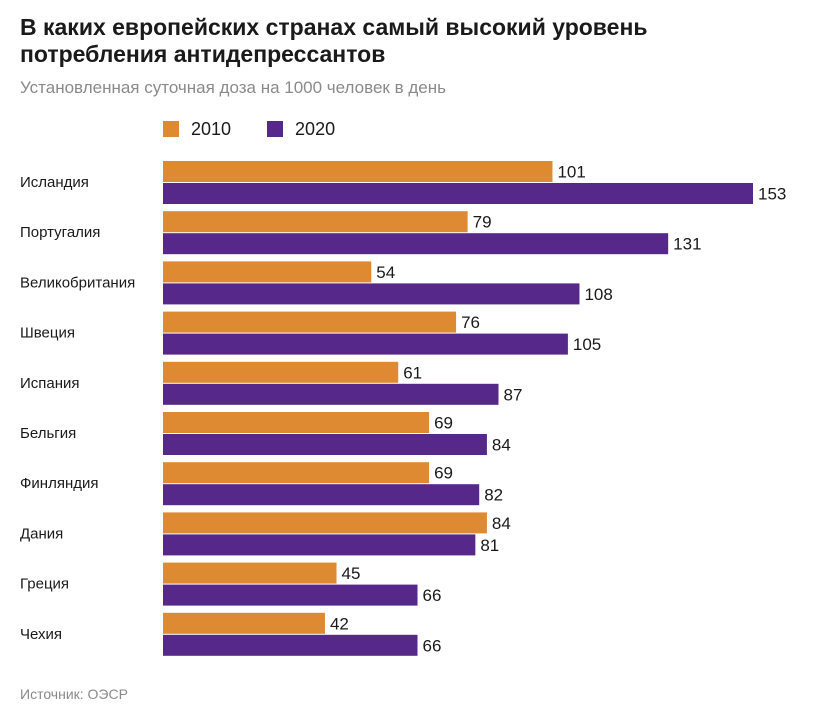 This screenshot has height=718, width=814. Describe the element at coordinates (275, 129) in the screenshot. I see `legend-swatch-2020` at that location.